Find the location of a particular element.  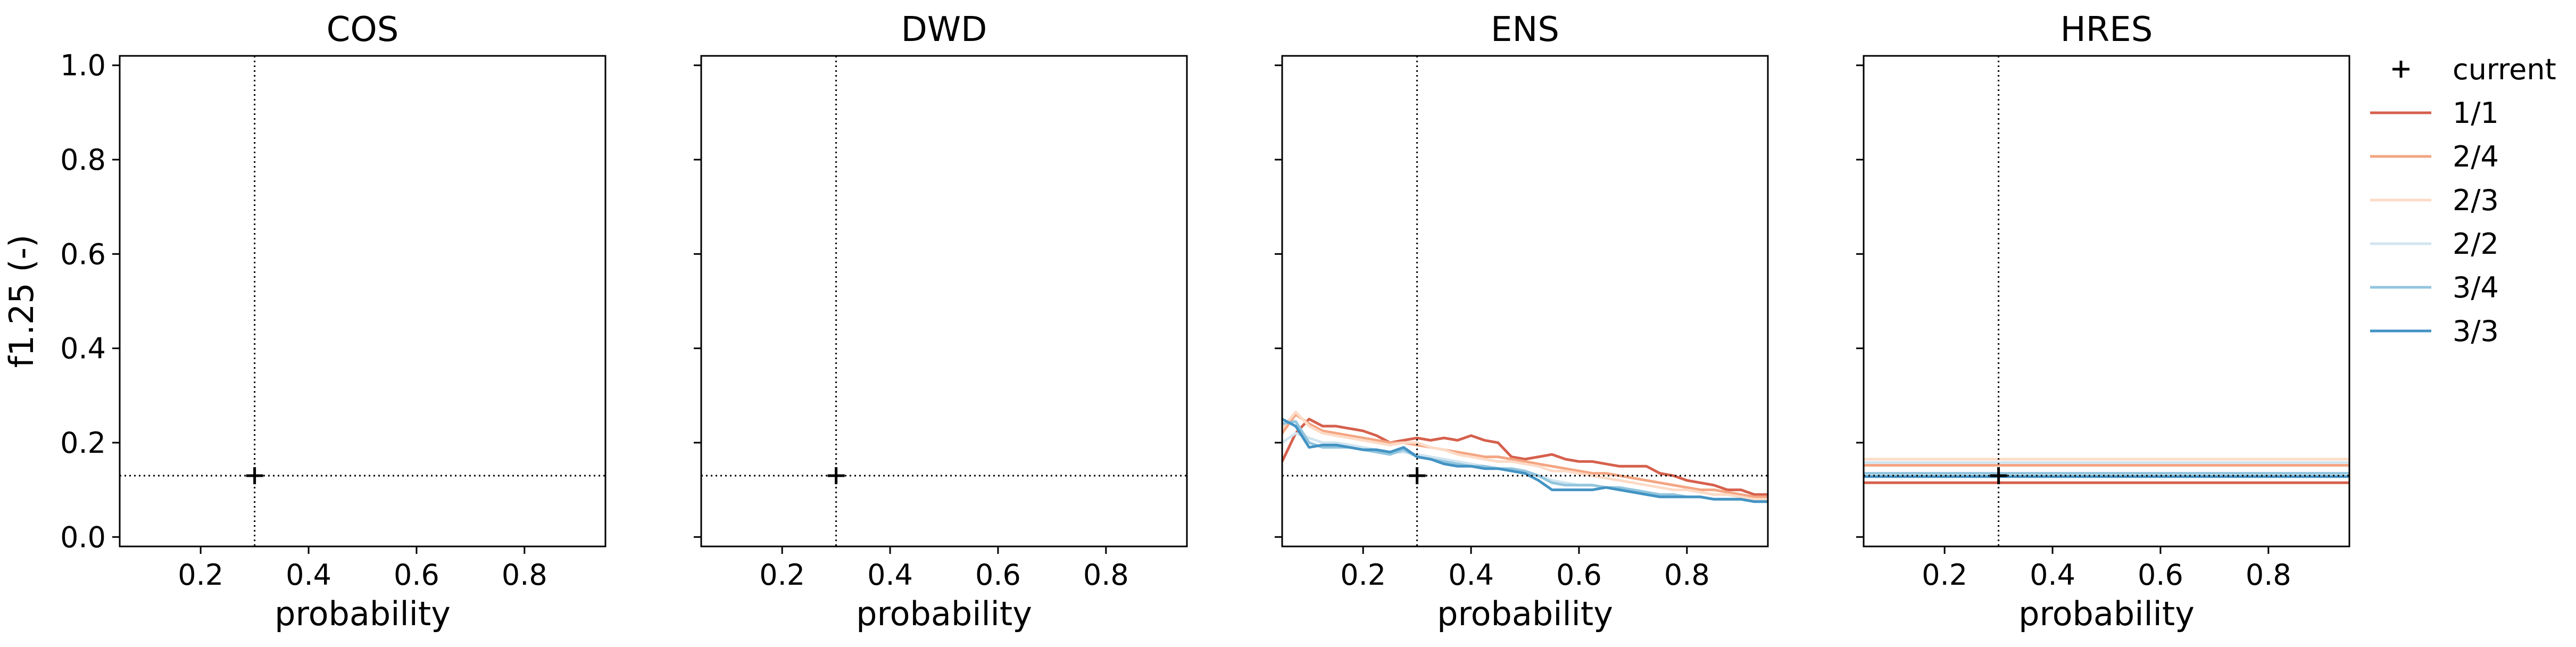

legend-label: 3/3 is located at coordinates (2476, 331).